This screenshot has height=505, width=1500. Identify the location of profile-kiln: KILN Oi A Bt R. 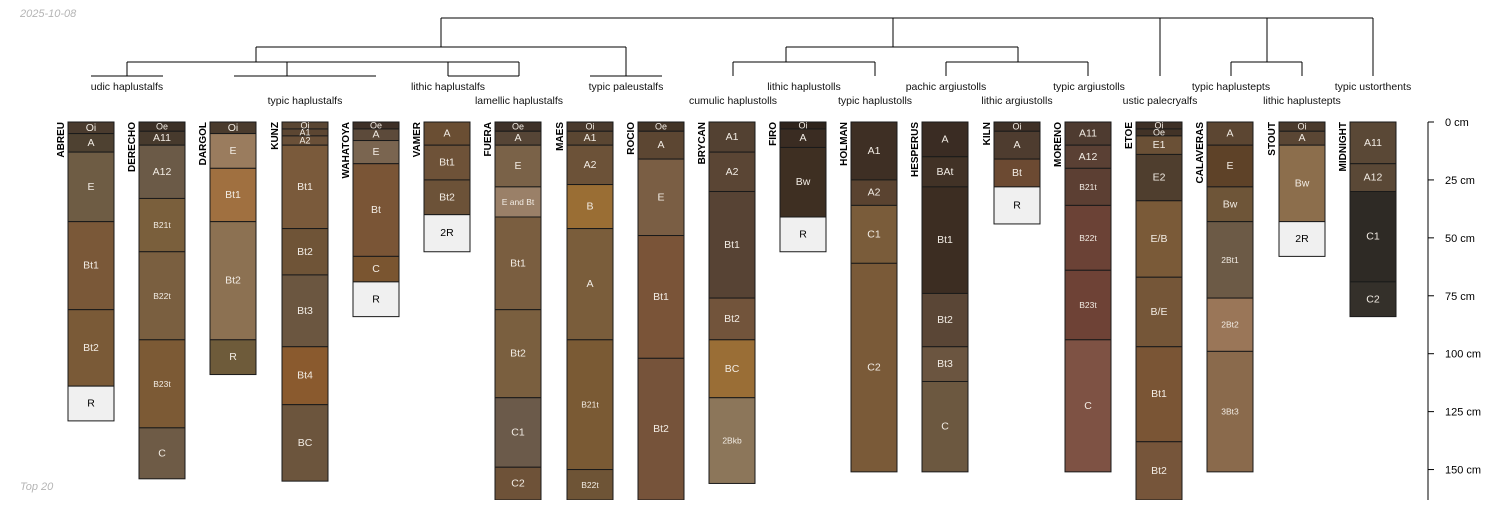
(1011, 173).